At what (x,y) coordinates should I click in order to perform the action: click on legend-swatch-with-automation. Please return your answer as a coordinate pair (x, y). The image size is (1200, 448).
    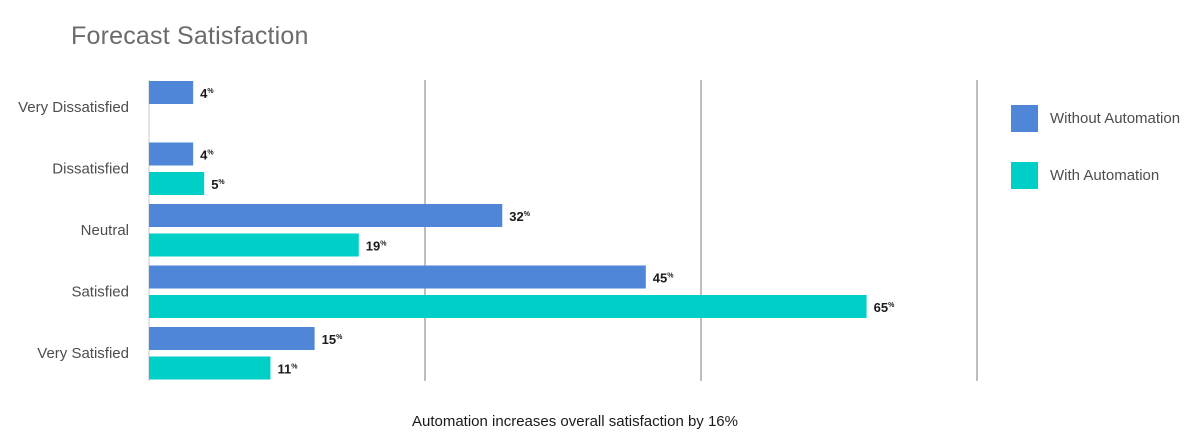
    Looking at the image, I should click on (1024, 175).